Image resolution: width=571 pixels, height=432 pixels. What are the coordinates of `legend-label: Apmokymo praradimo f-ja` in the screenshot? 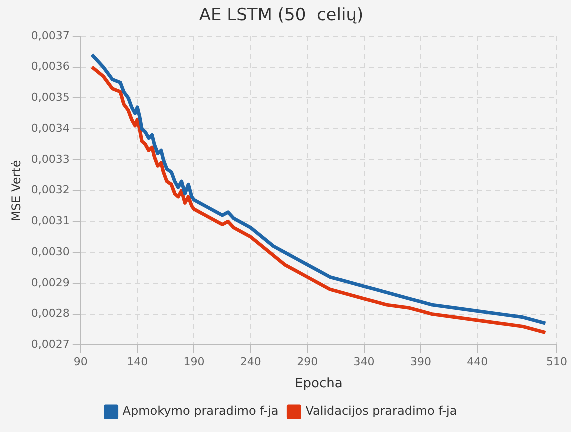 It's located at (200, 411).